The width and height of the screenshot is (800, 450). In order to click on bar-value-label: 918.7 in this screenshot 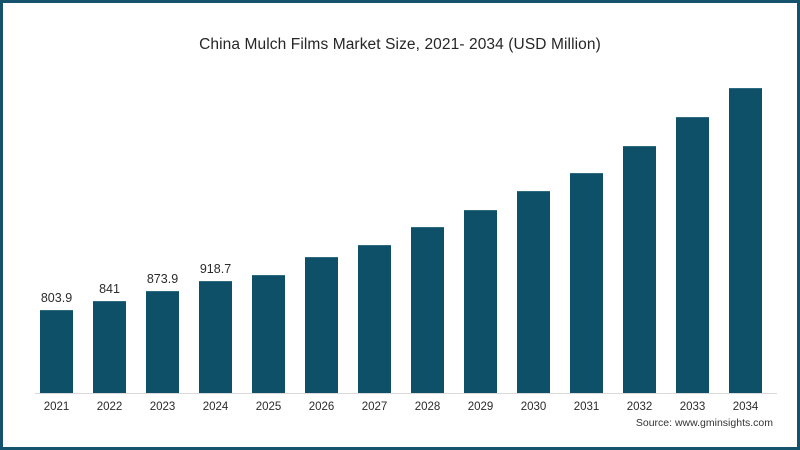, I will do `click(215, 269)`.